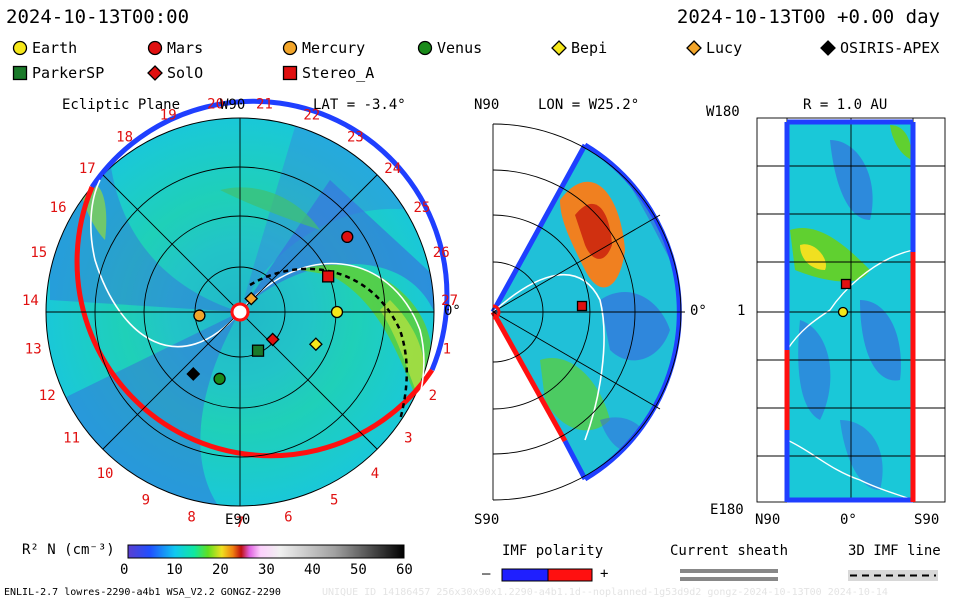  Describe the element at coordinates (251, 298) in the screenshot. I see `marker-lucy` at that location.